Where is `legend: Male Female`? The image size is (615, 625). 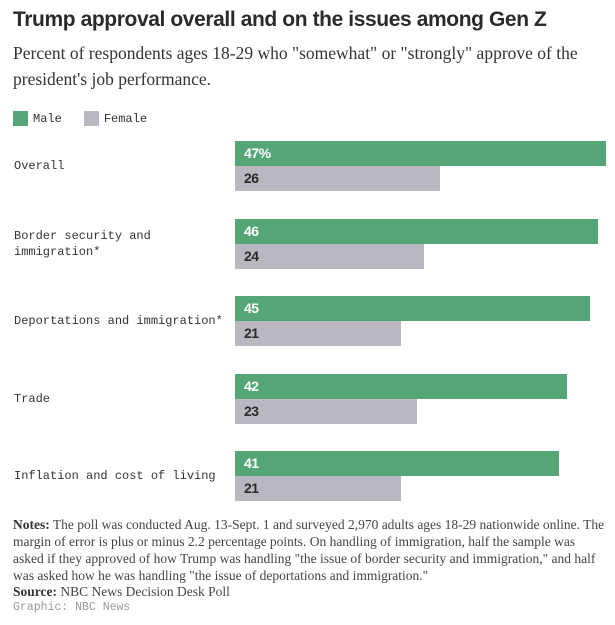
legend: Male Female is located at coordinates (80, 118).